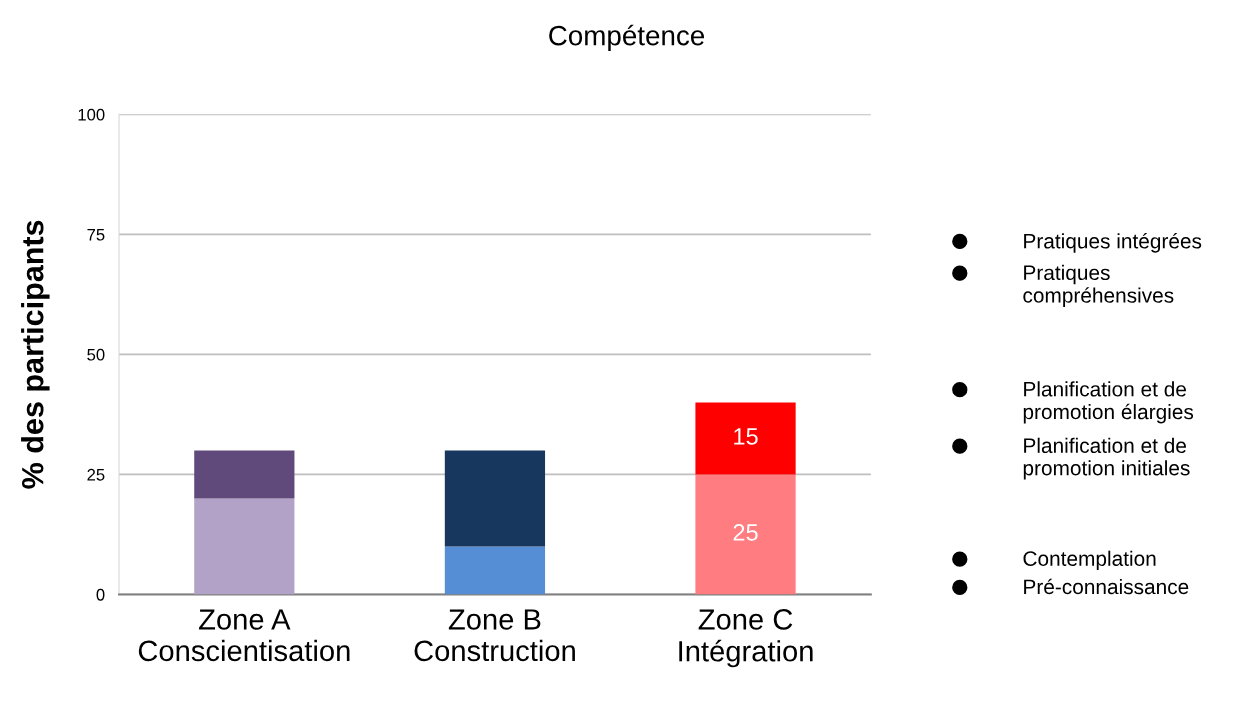  What do you see at coordinates (1113, 242) in the screenshot?
I see `text: Pratiques intégrées` at bounding box center [1113, 242].